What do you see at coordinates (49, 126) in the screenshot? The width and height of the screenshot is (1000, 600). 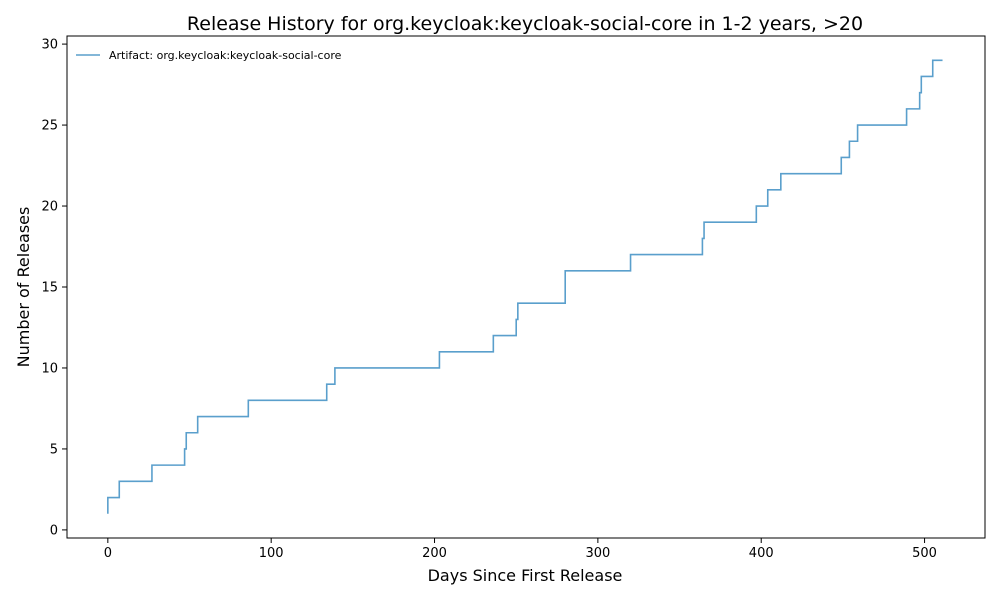 I see `y-tick-label: 25` at bounding box center [49, 126].